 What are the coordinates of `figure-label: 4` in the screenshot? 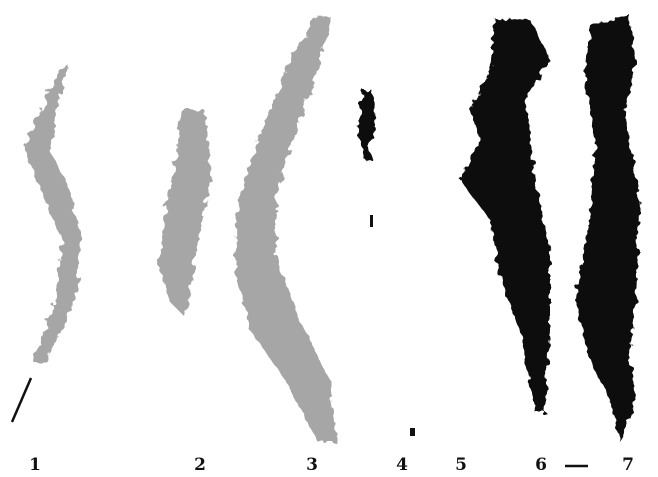 It's located at (402, 465).